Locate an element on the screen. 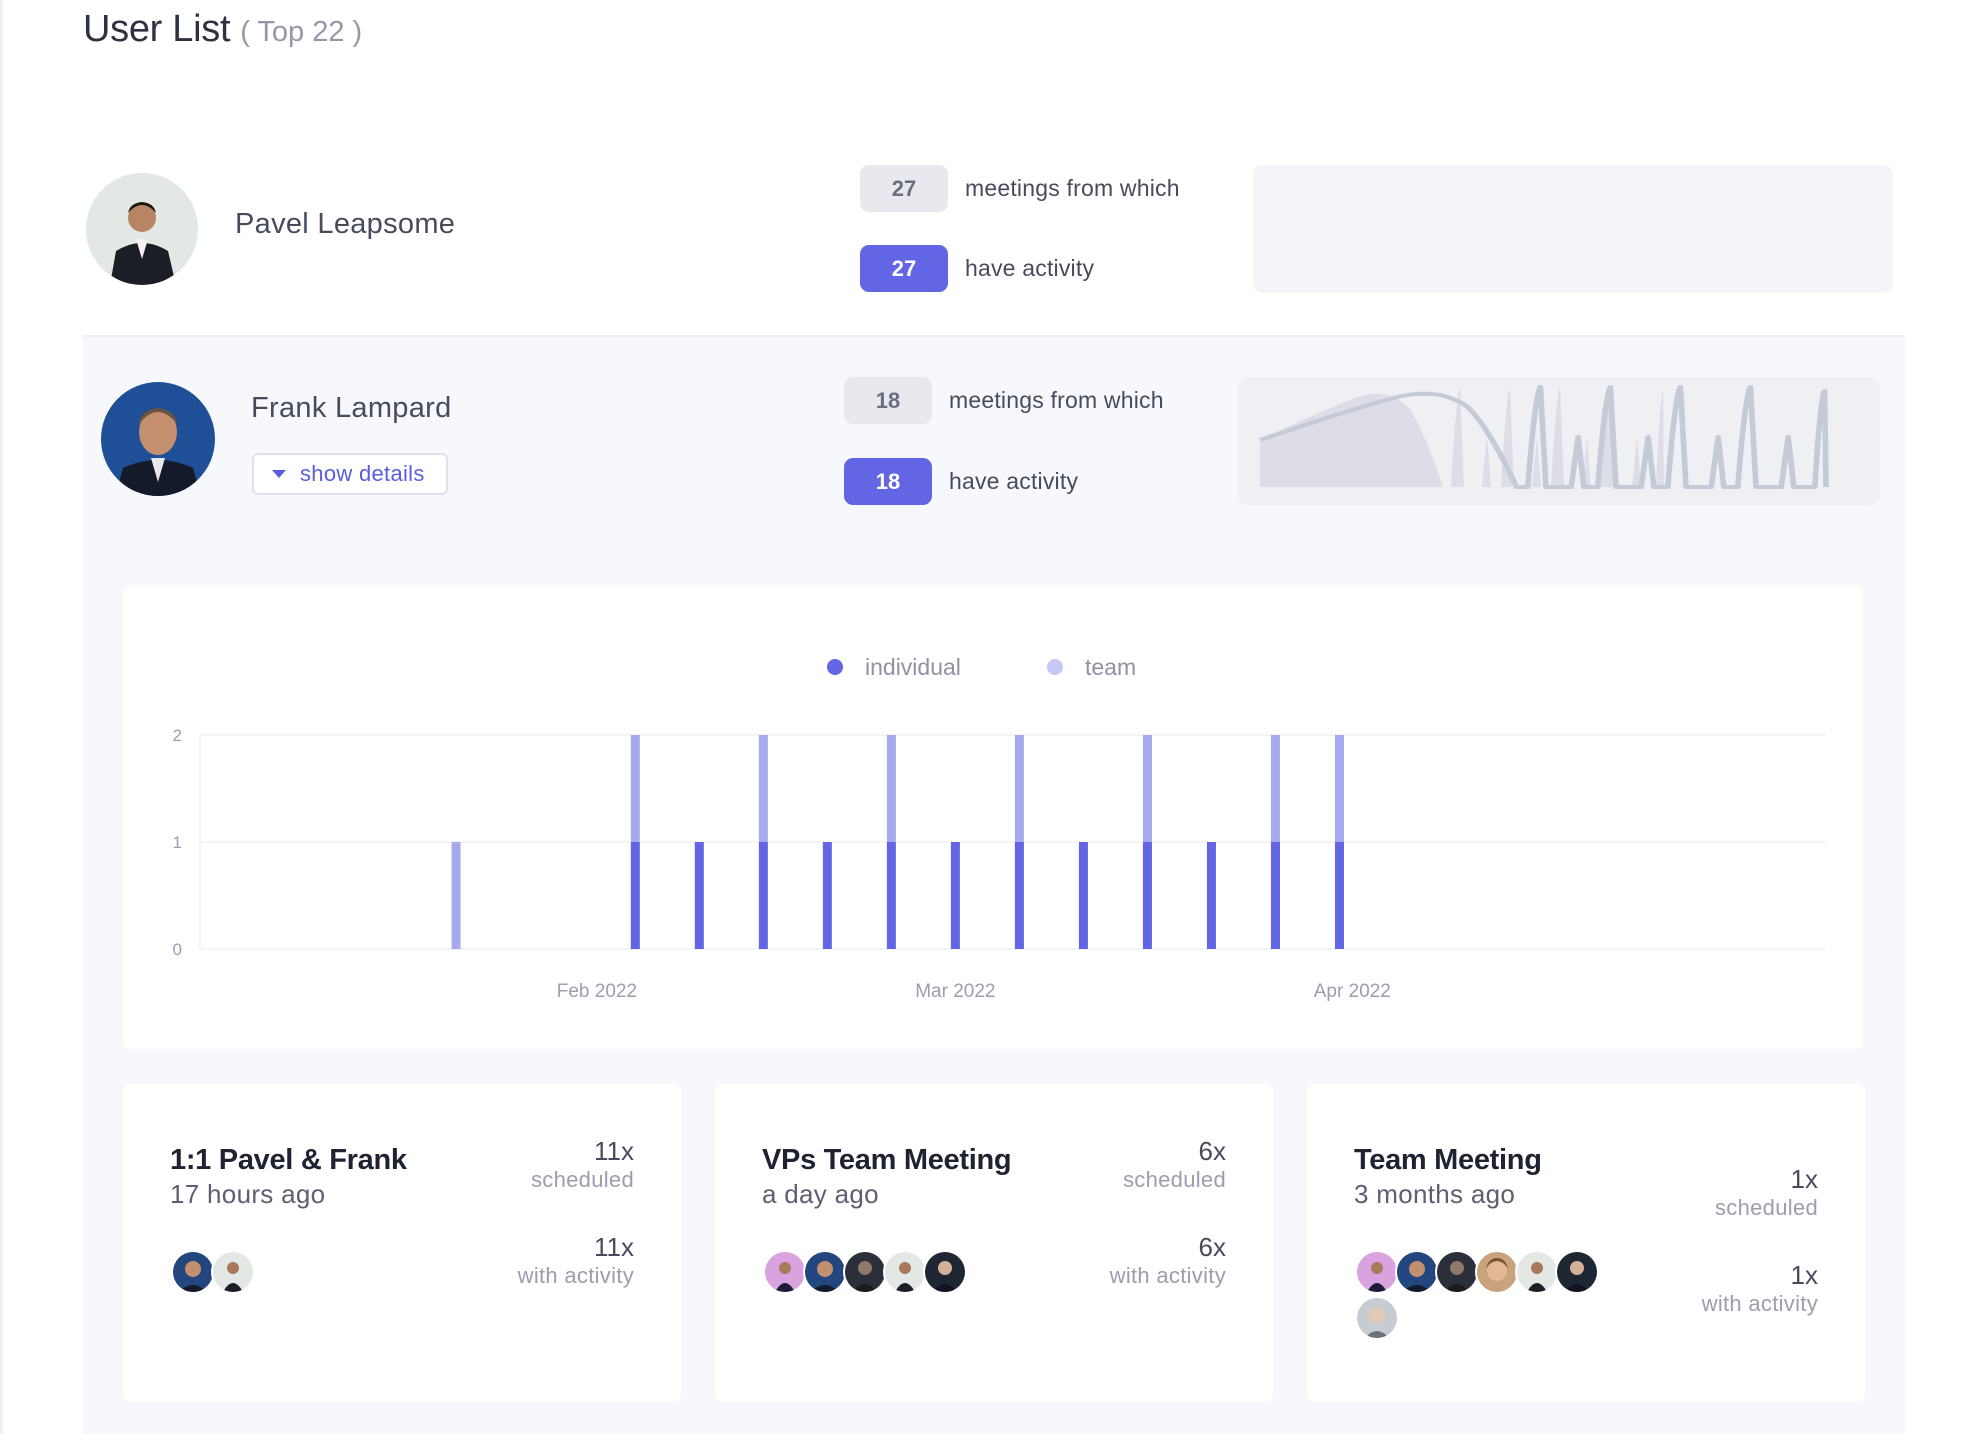 The height and width of the screenshot is (1434, 1966). caret-down-icon is located at coordinates (279, 474).